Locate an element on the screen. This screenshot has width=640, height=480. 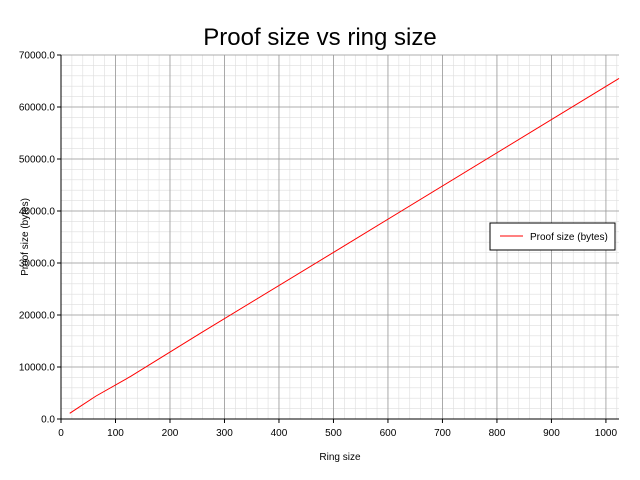
legend: Proof size (bytes) is located at coordinates (552, 236).